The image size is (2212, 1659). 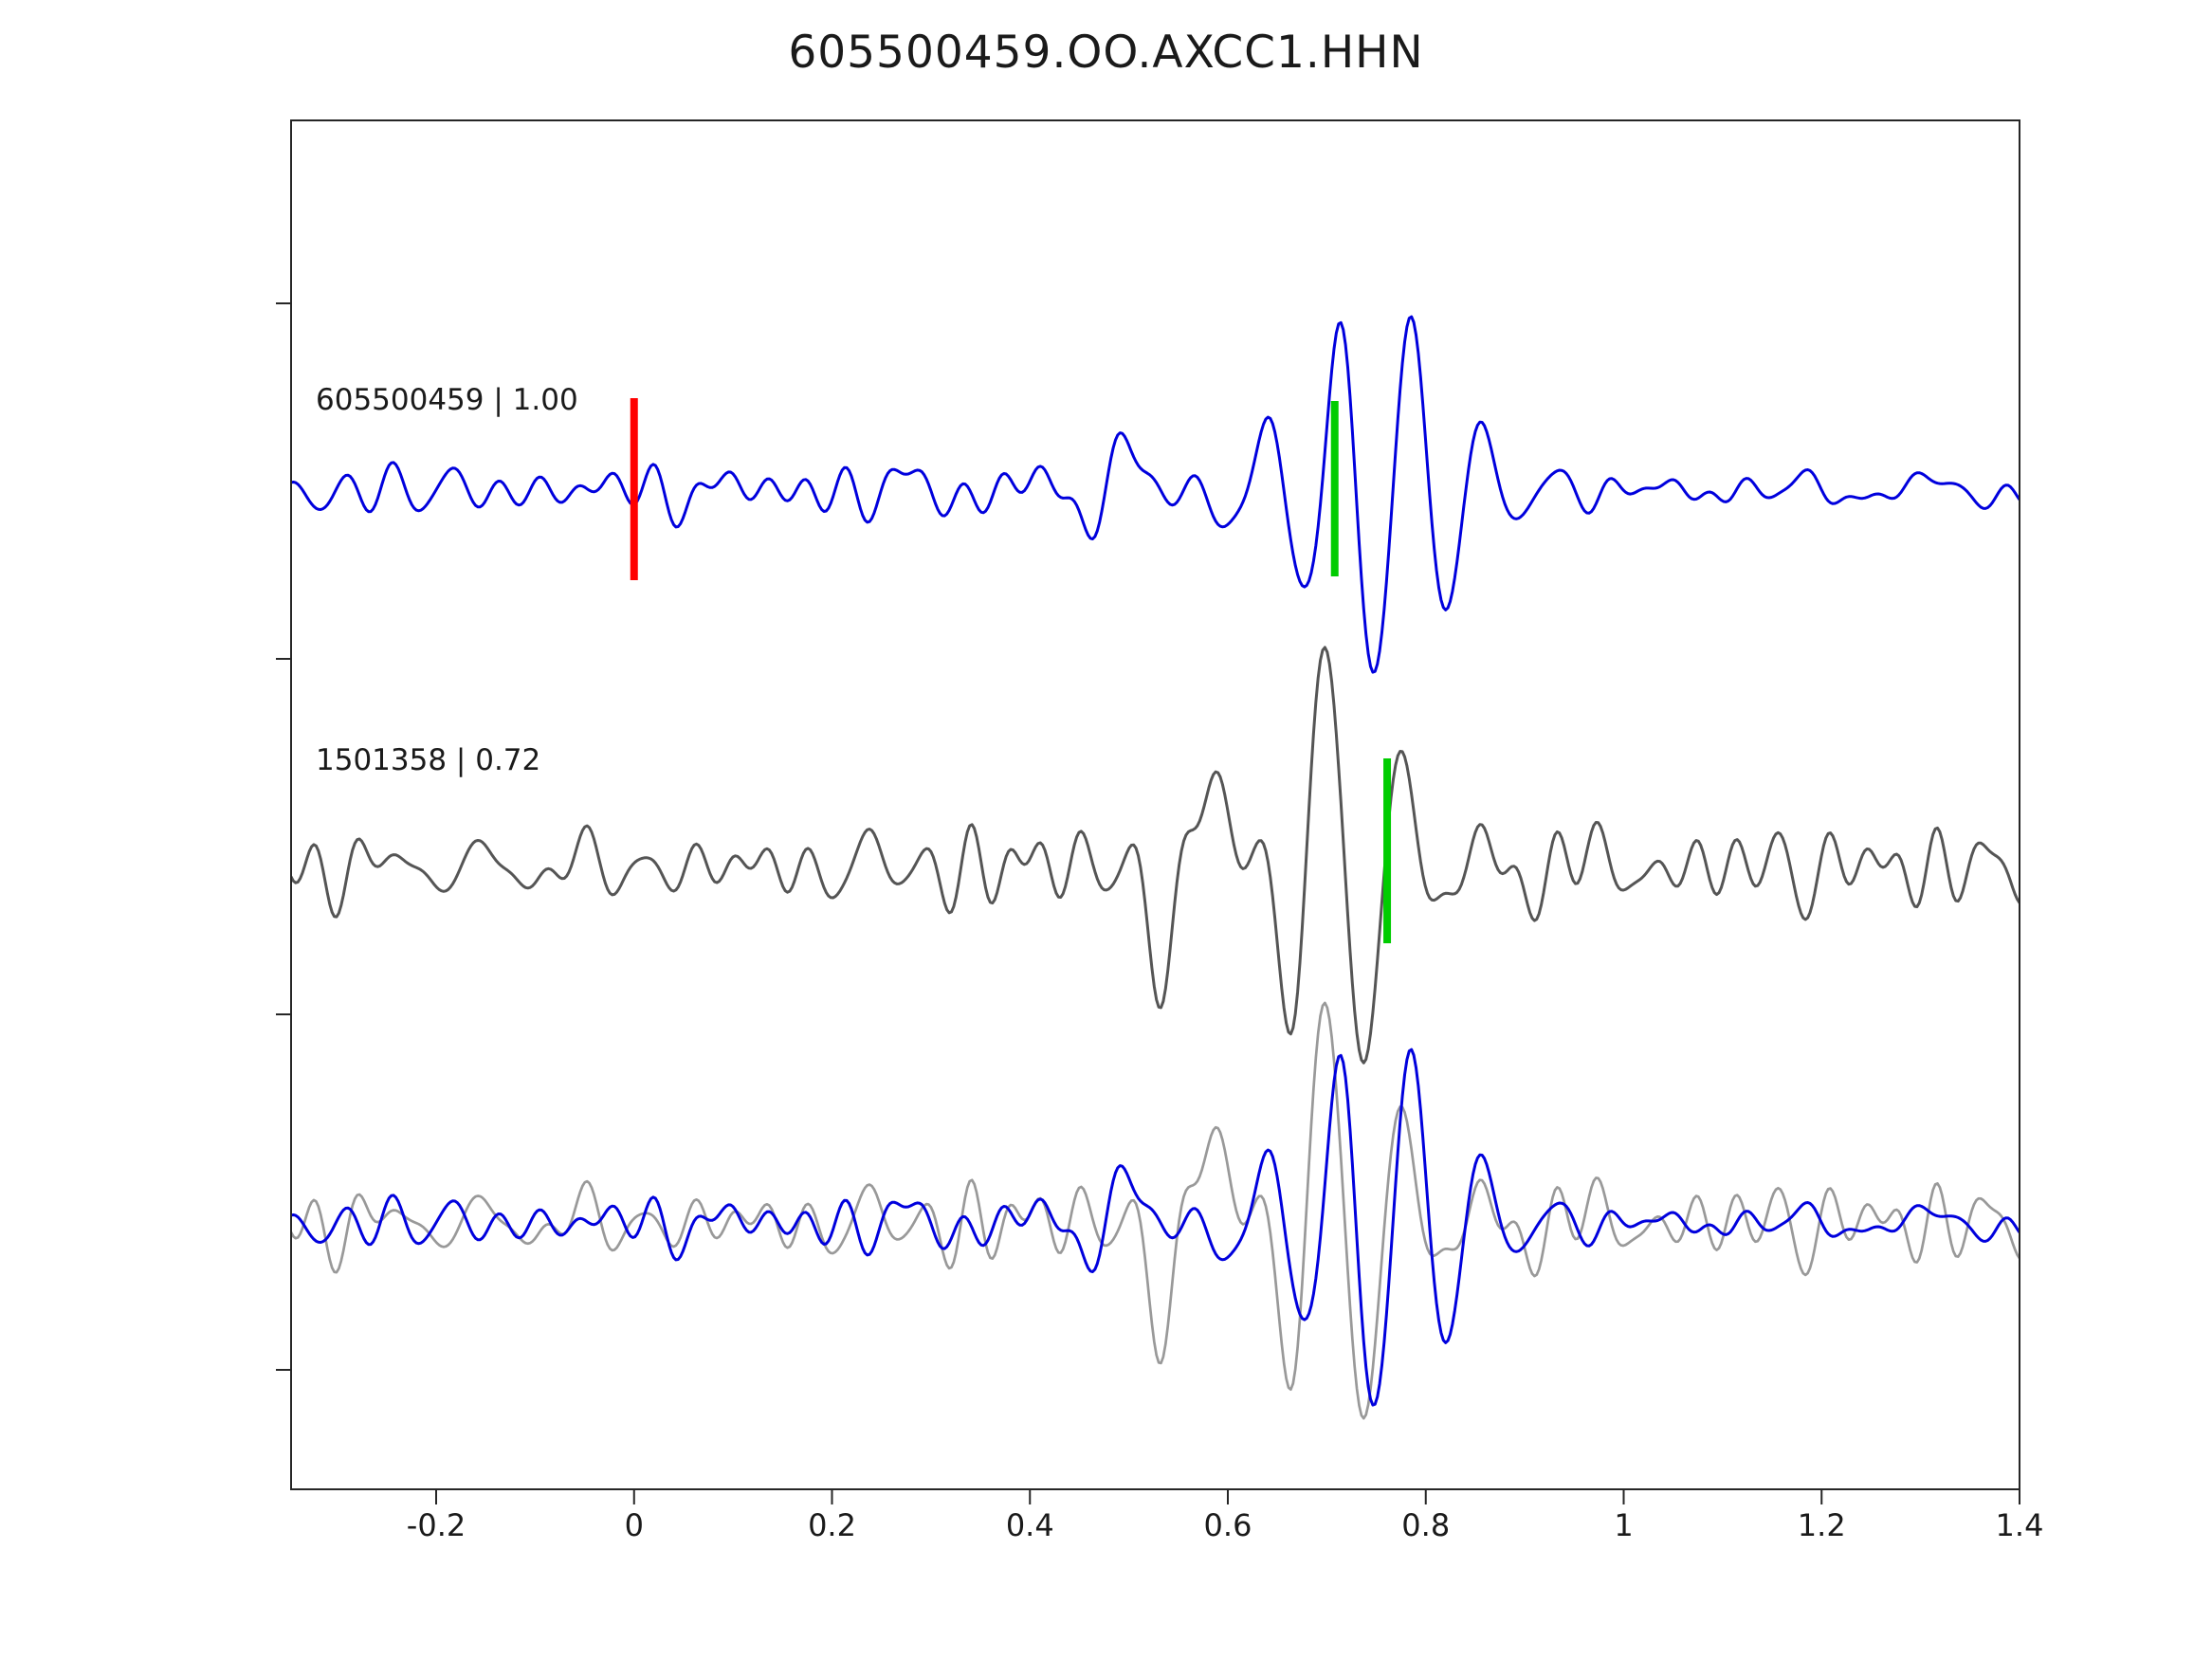 What do you see at coordinates (447, 400) in the screenshot?
I see `template-trace-label: 605500459 | 1.00` at bounding box center [447, 400].